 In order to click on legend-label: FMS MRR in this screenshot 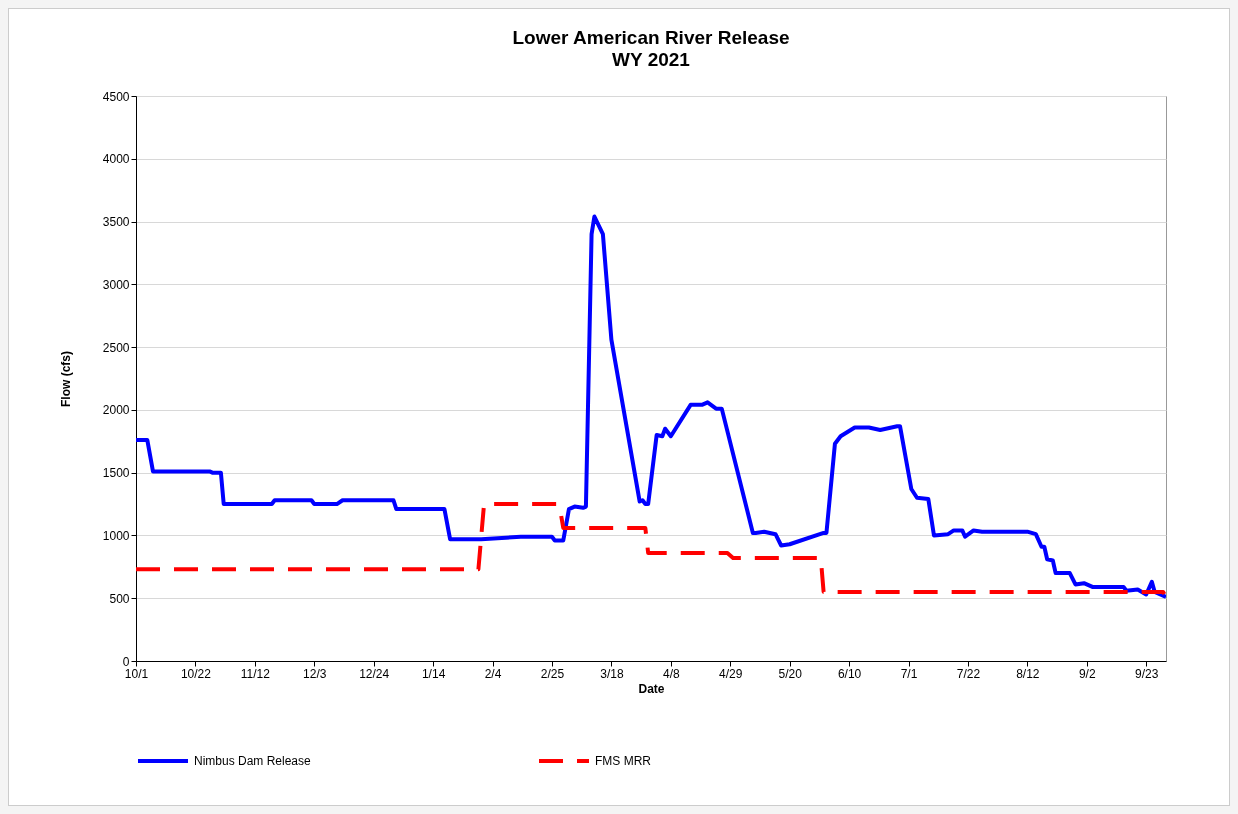, I will do `click(623, 761)`.